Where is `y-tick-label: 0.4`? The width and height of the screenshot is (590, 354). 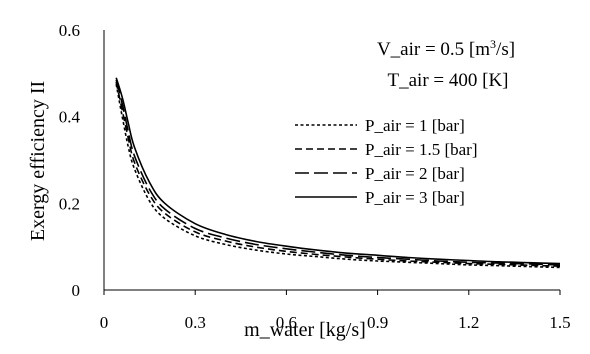 y-tick-label: 0.4 is located at coordinates (70, 117).